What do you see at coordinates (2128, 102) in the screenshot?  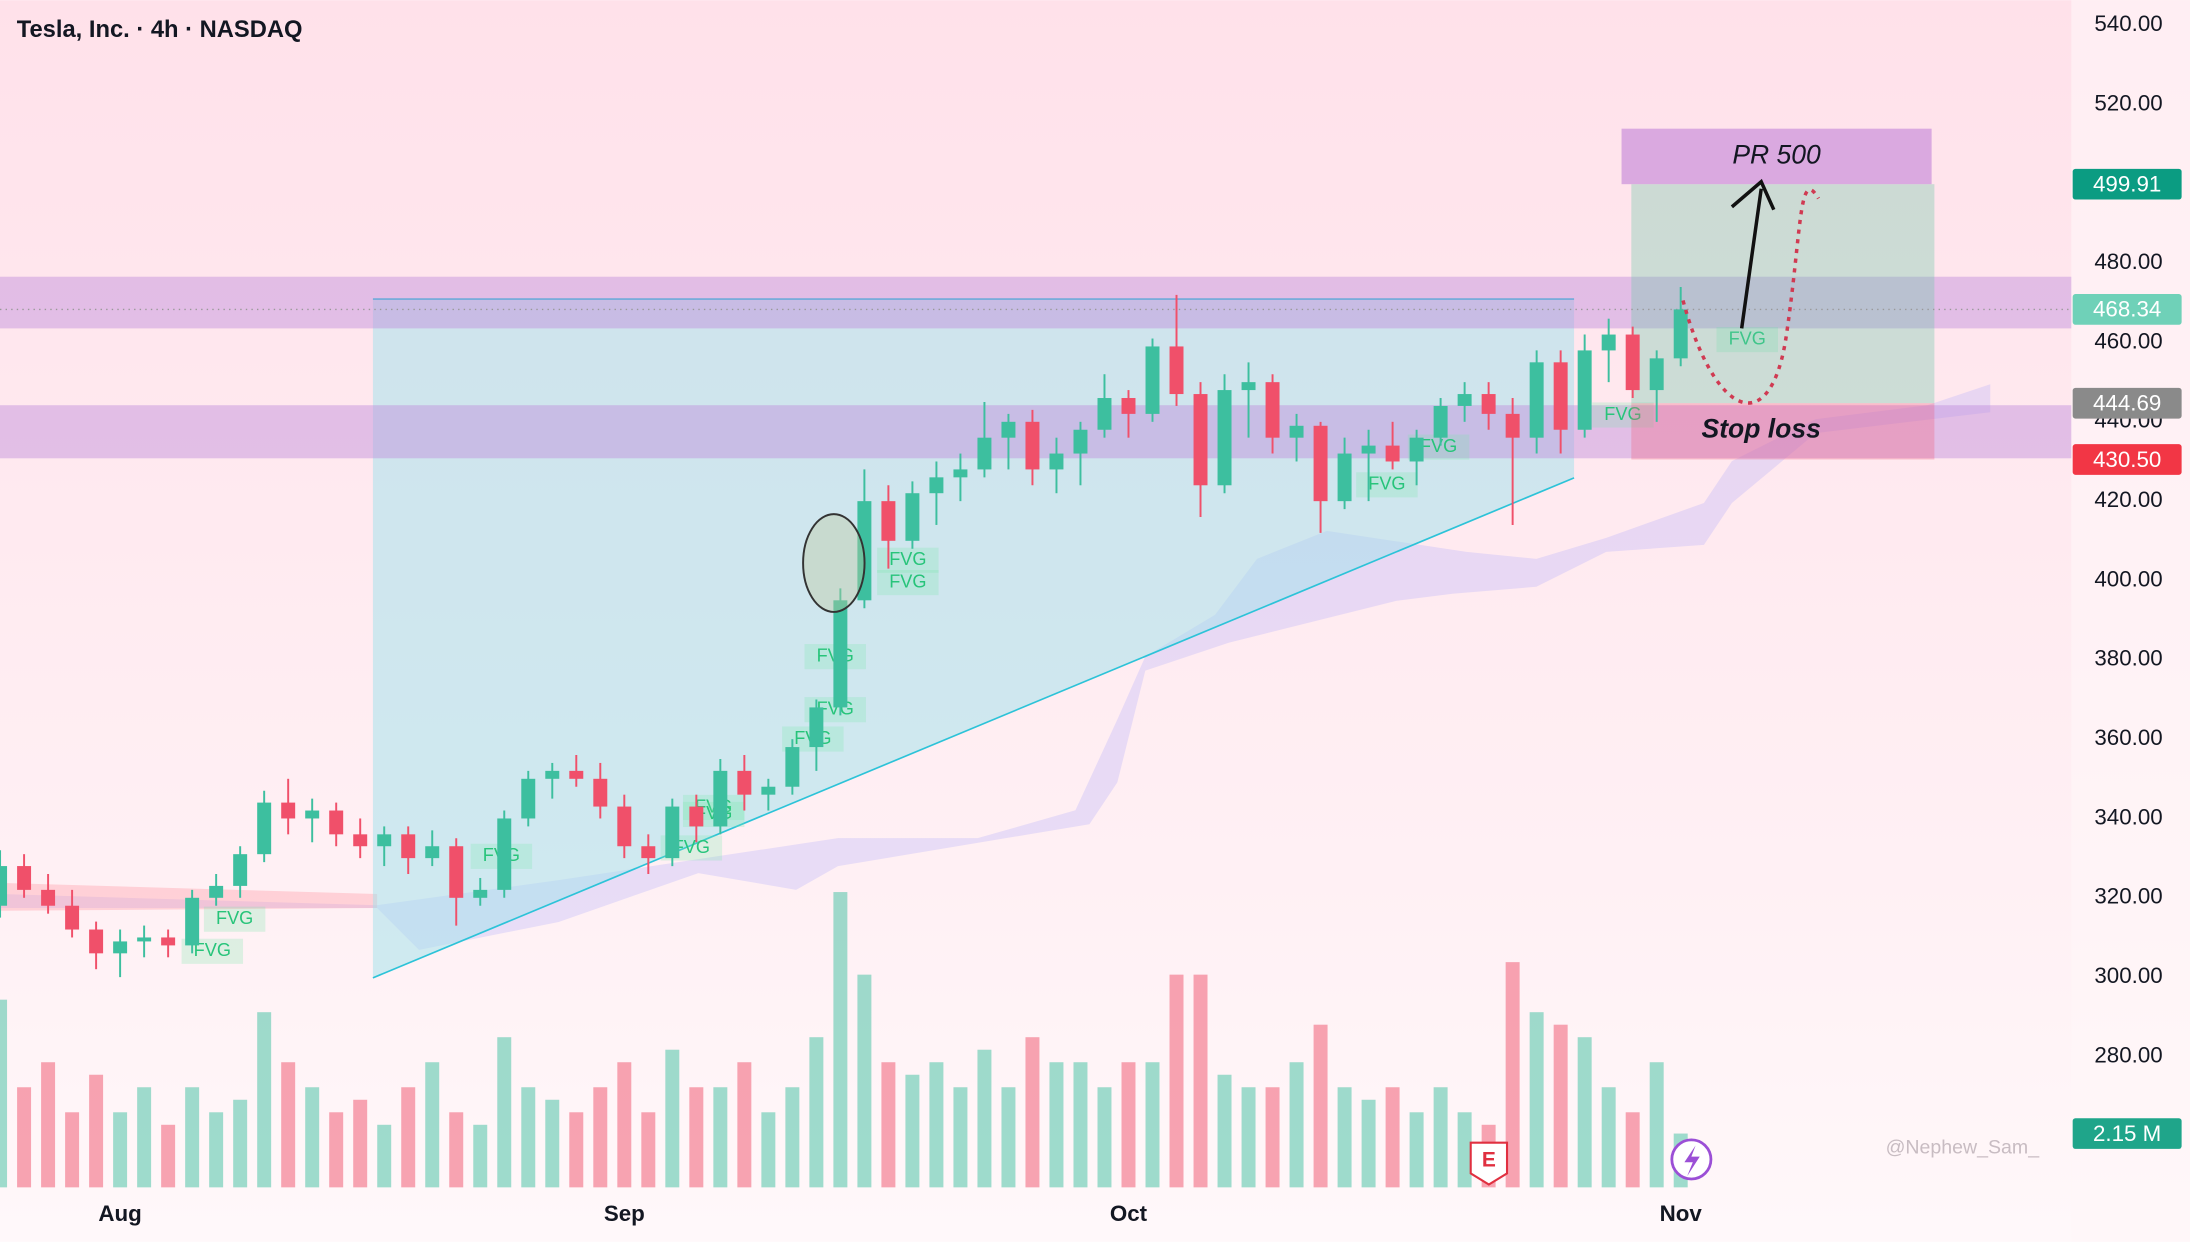 I see `y-tick-label: 520.00` at bounding box center [2128, 102].